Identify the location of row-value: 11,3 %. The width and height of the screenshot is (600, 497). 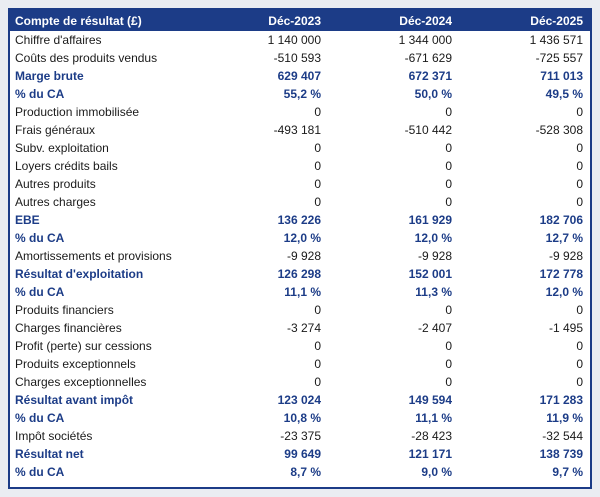
(433, 292).